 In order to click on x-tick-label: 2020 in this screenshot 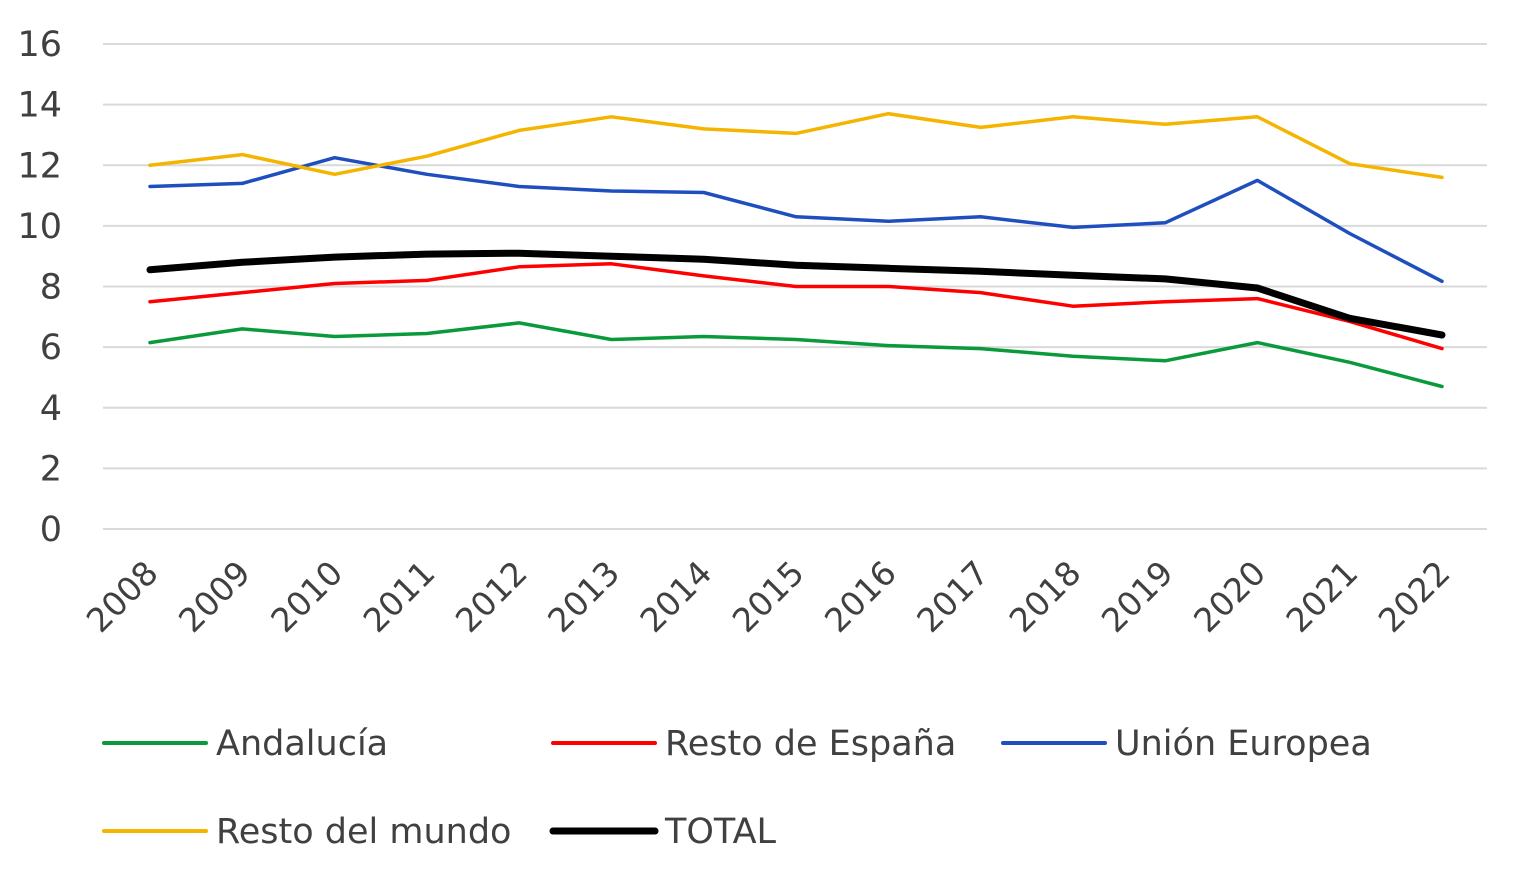, I will do `click(1229, 596)`.